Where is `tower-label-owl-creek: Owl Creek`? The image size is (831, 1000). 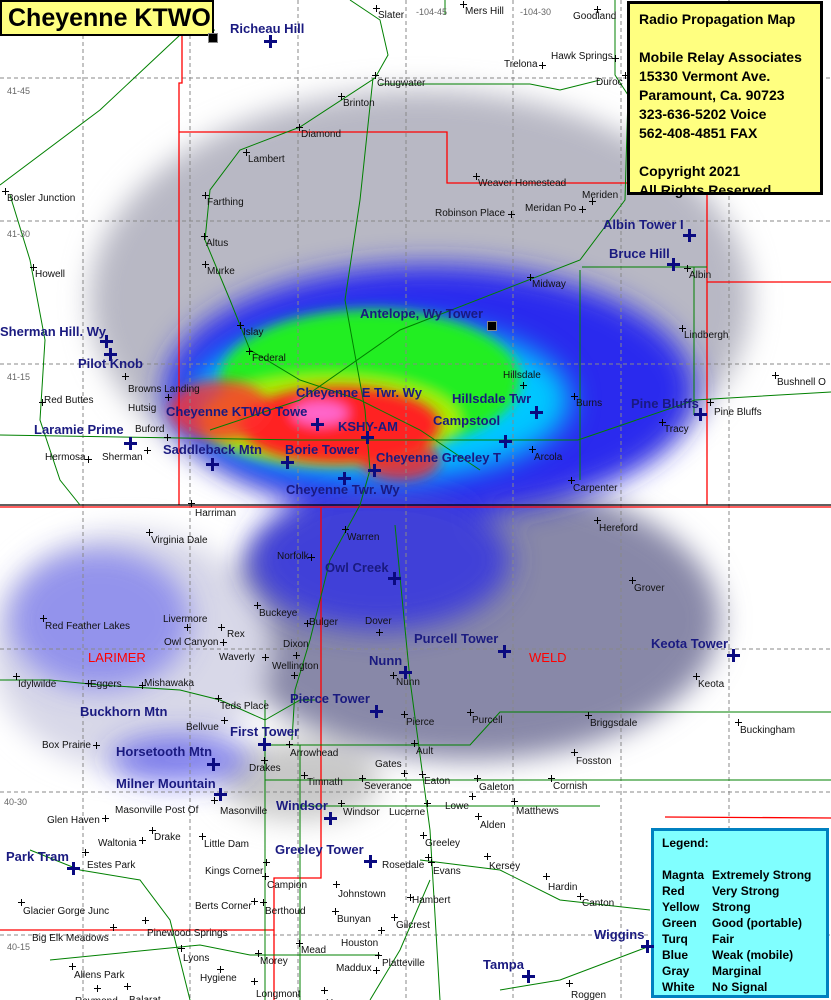 tower-label-owl-creek: Owl Creek is located at coordinates (357, 567).